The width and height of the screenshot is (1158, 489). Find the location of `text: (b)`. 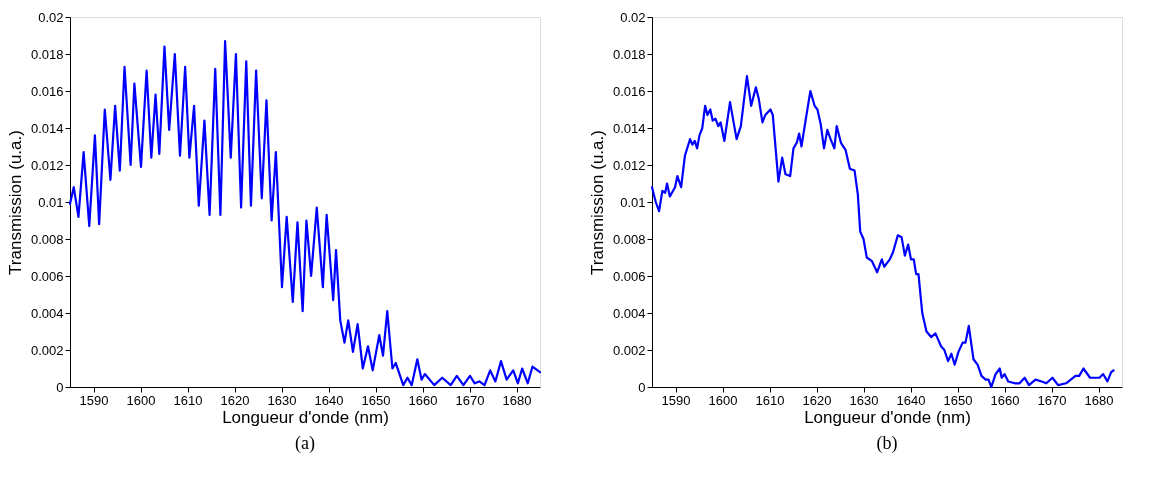

text: (b) is located at coordinates (887, 443).